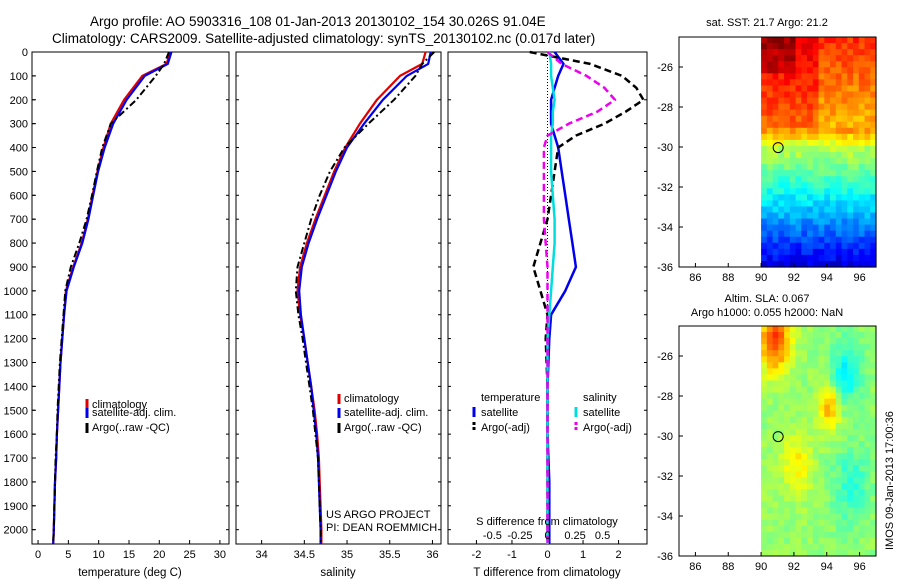 The height and width of the screenshot is (580, 900). What do you see at coordinates (432, 555) in the screenshot?
I see `x-tick-label: 36` at bounding box center [432, 555].